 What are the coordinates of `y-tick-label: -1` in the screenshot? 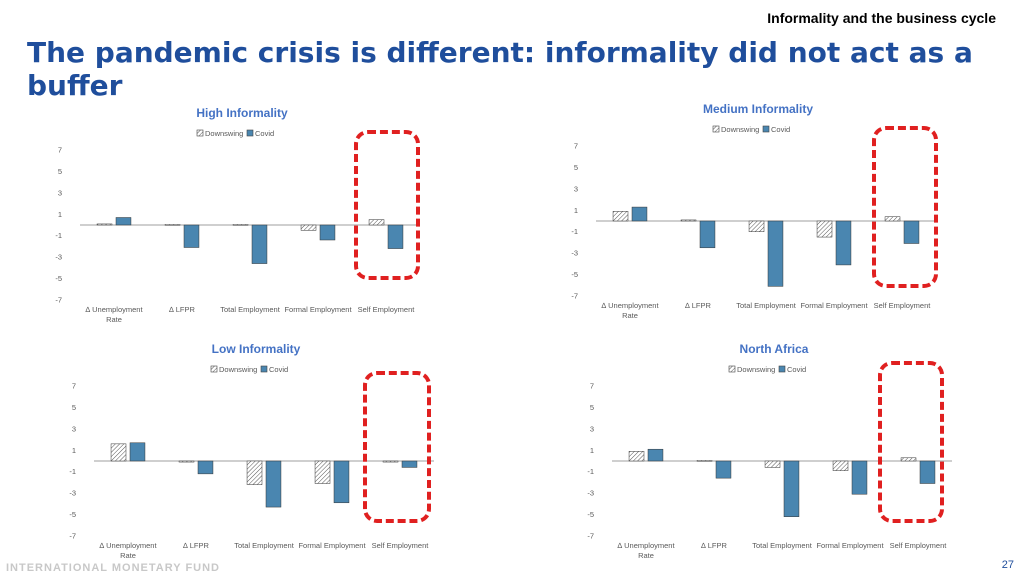 It's located at (574, 231).